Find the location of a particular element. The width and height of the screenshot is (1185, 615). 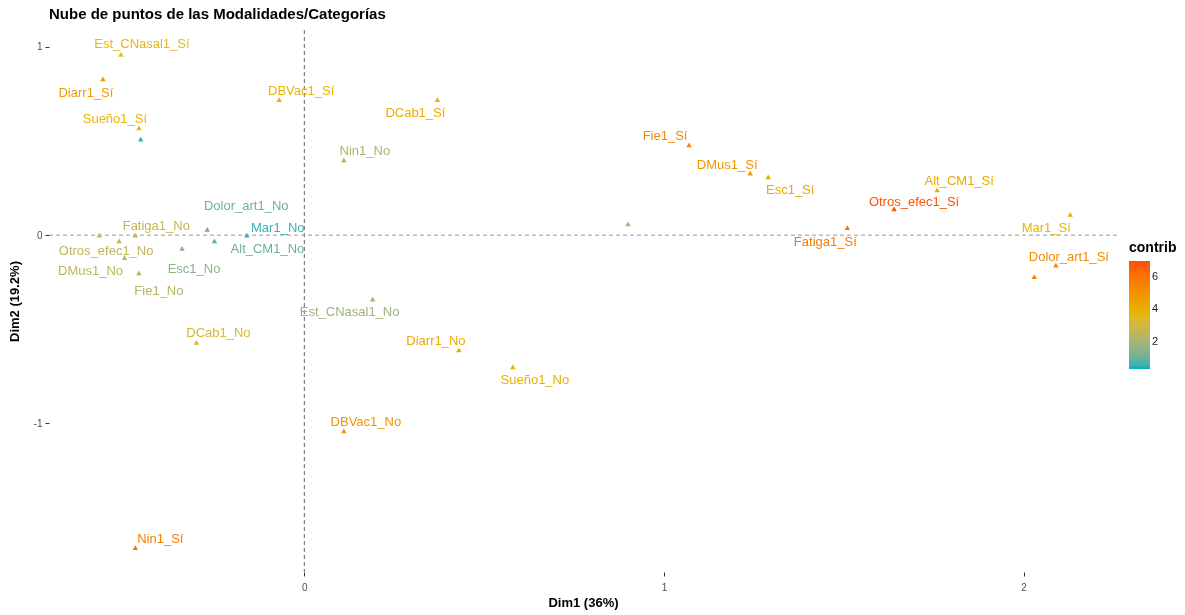

data-label: Dolor_art1_Sí is located at coordinates (1069, 257).